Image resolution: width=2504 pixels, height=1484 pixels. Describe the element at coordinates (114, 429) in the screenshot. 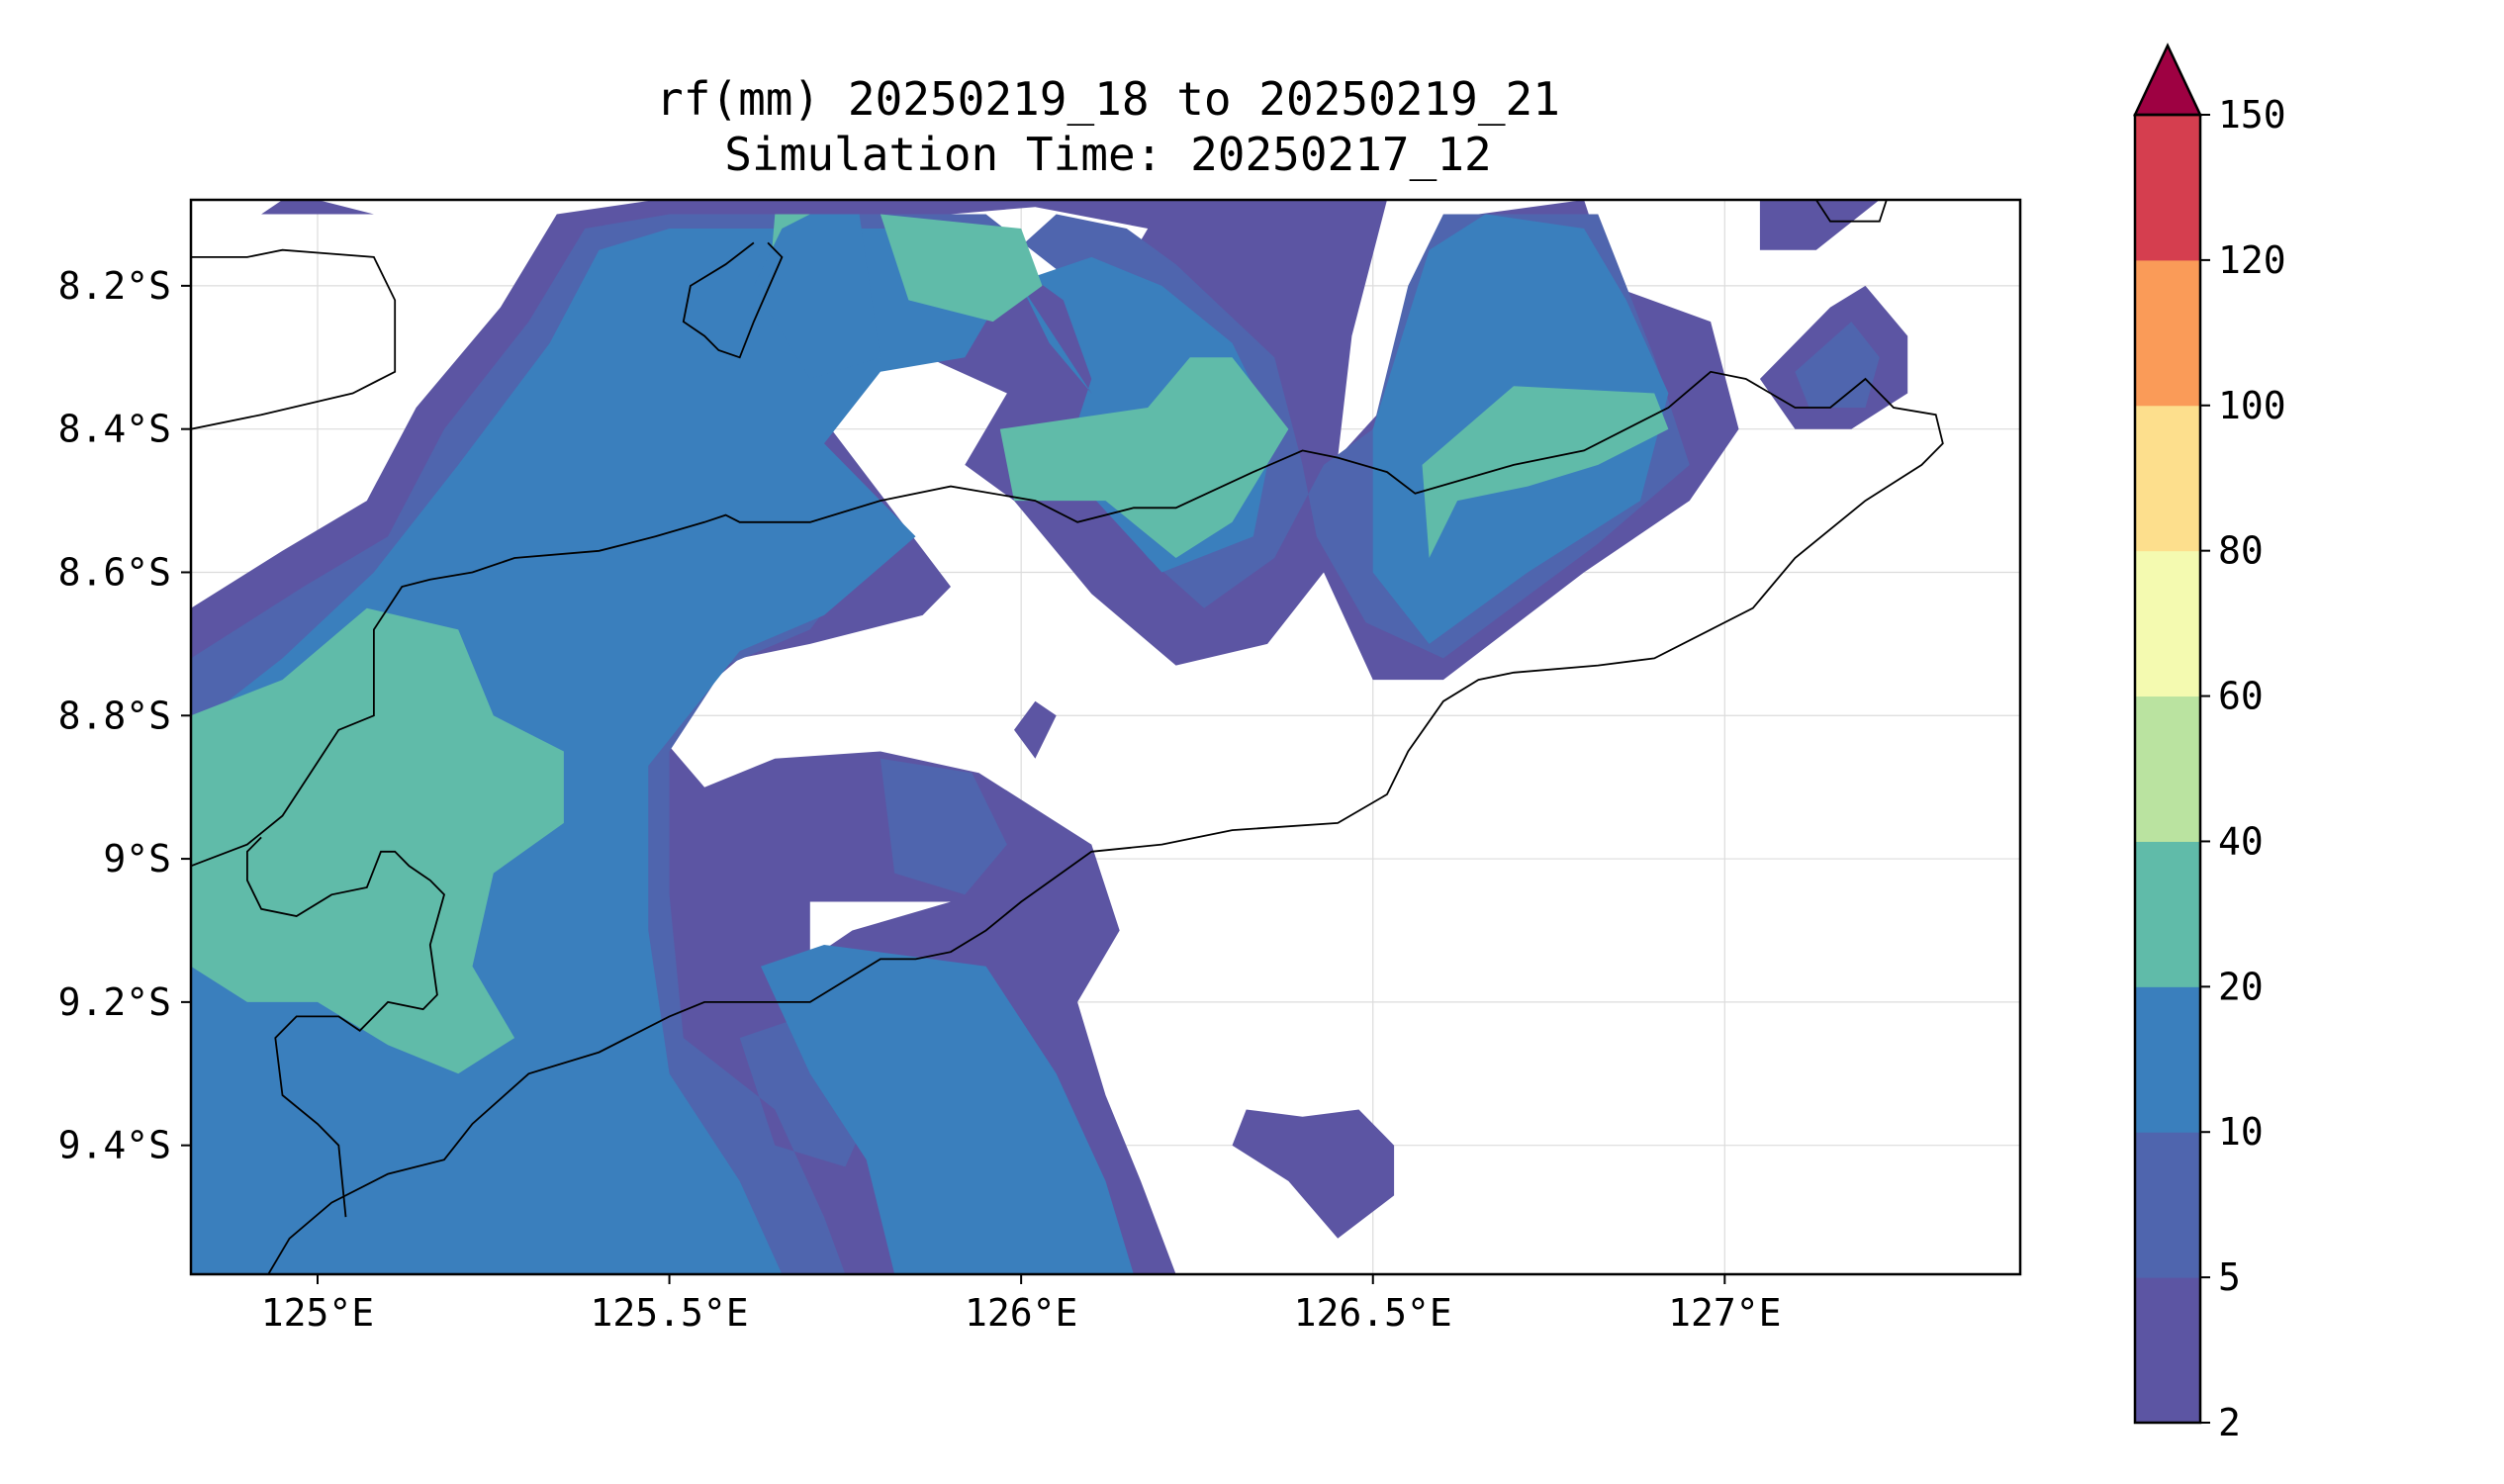

I see `y-tick-label-1: 8.4°S` at that location.